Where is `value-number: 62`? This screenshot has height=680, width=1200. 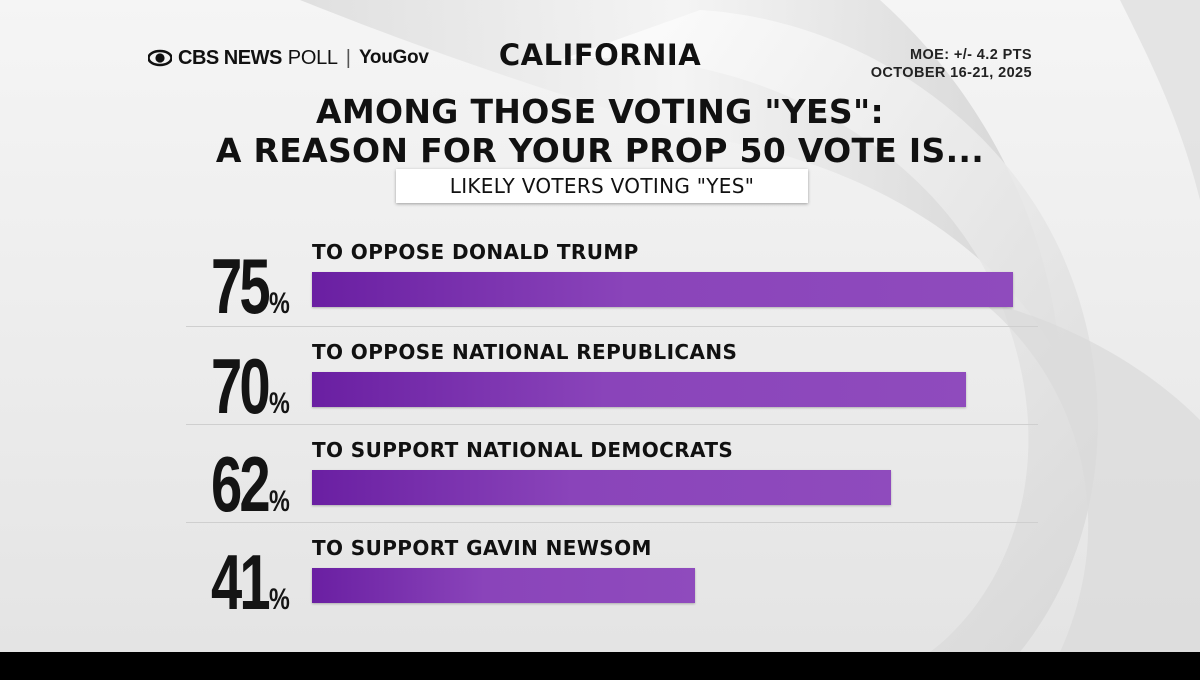
value-number: 62 is located at coordinates (240, 484).